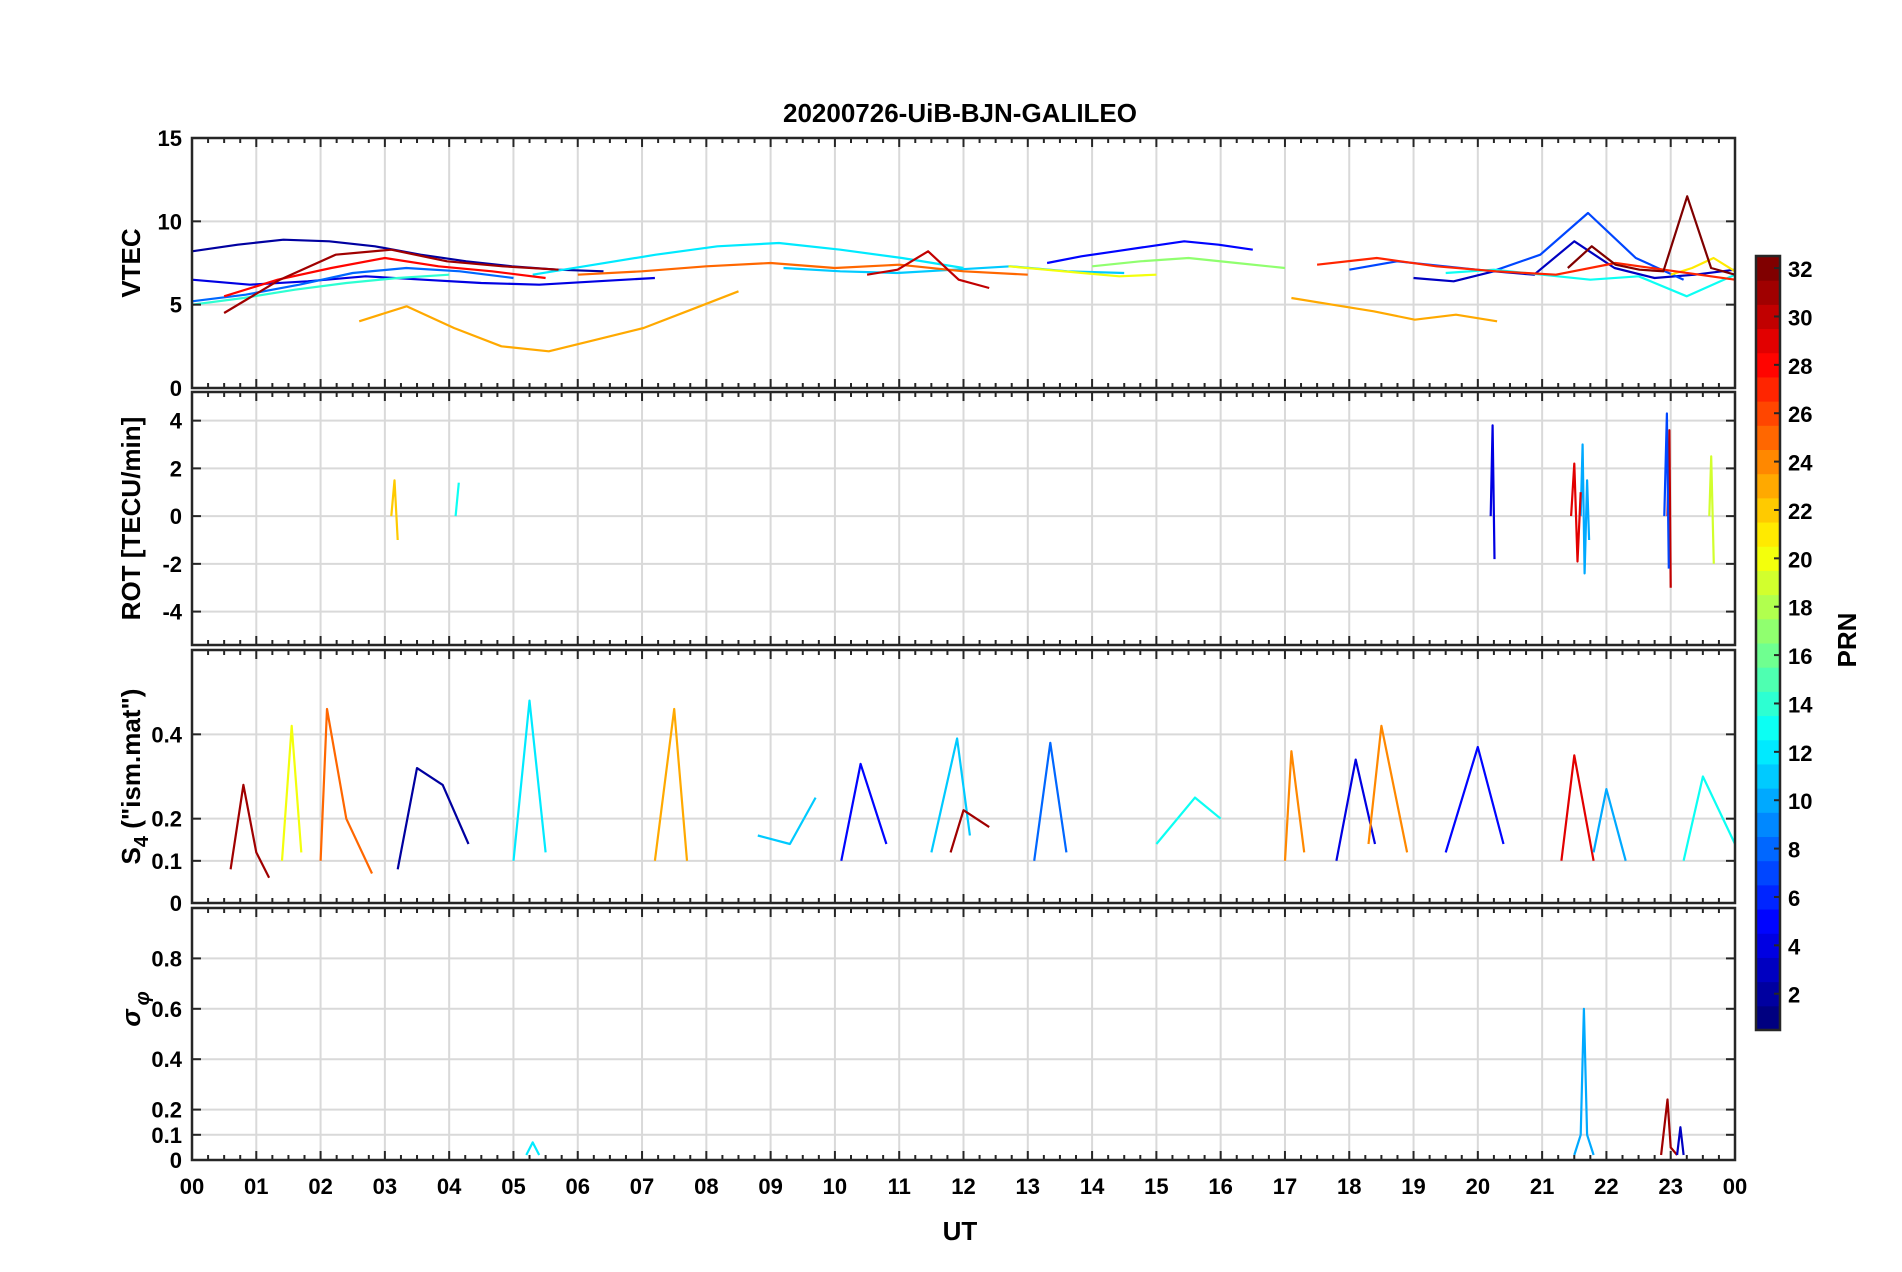  What do you see at coordinates (1800, 269) in the screenshot?
I see `colorbar-tick-label: 32` at bounding box center [1800, 269].